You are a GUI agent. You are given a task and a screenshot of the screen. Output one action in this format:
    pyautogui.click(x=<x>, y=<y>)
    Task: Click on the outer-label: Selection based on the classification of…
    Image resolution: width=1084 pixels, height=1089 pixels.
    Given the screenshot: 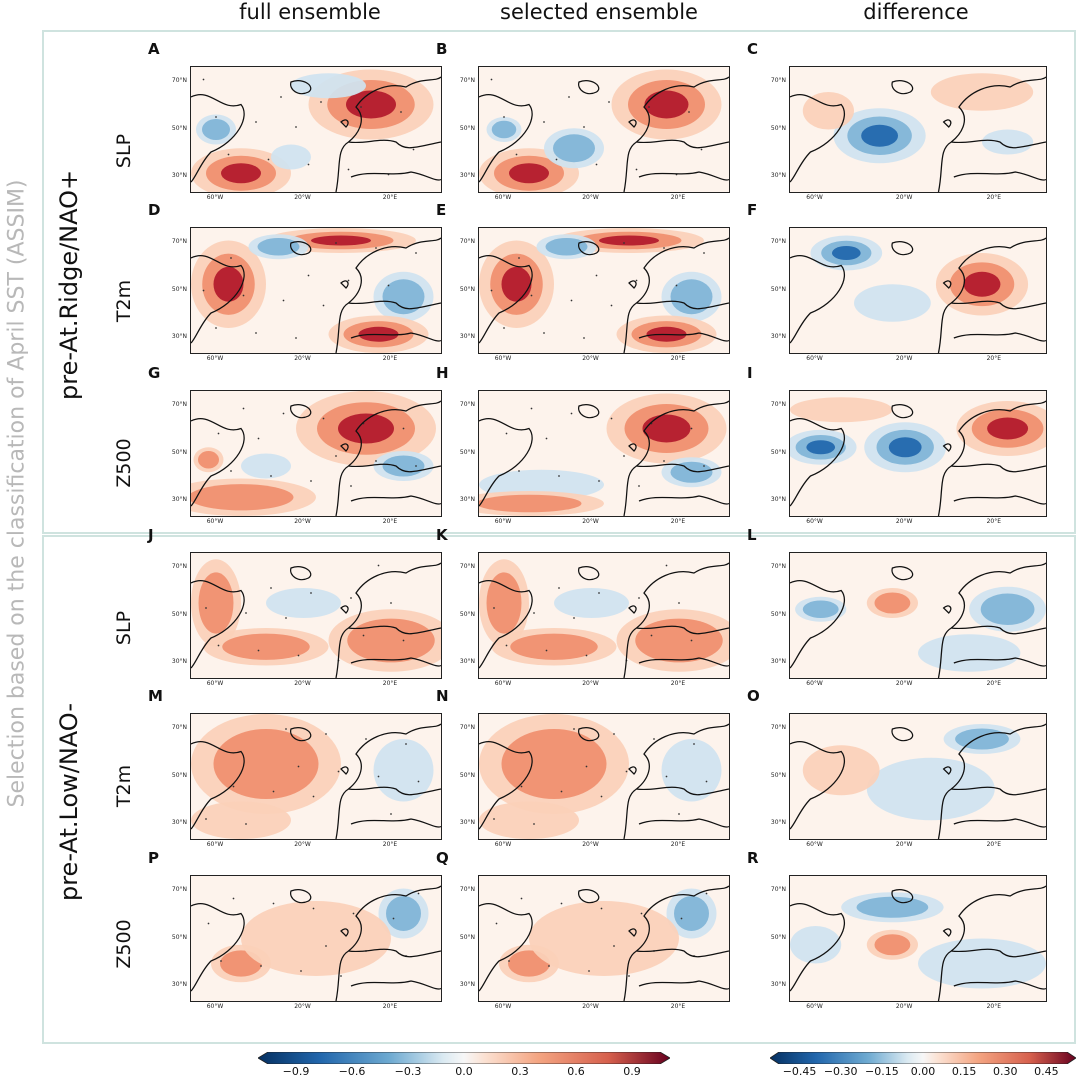 What is the action you would take?
    pyautogui.click(x=17, y=493)
    